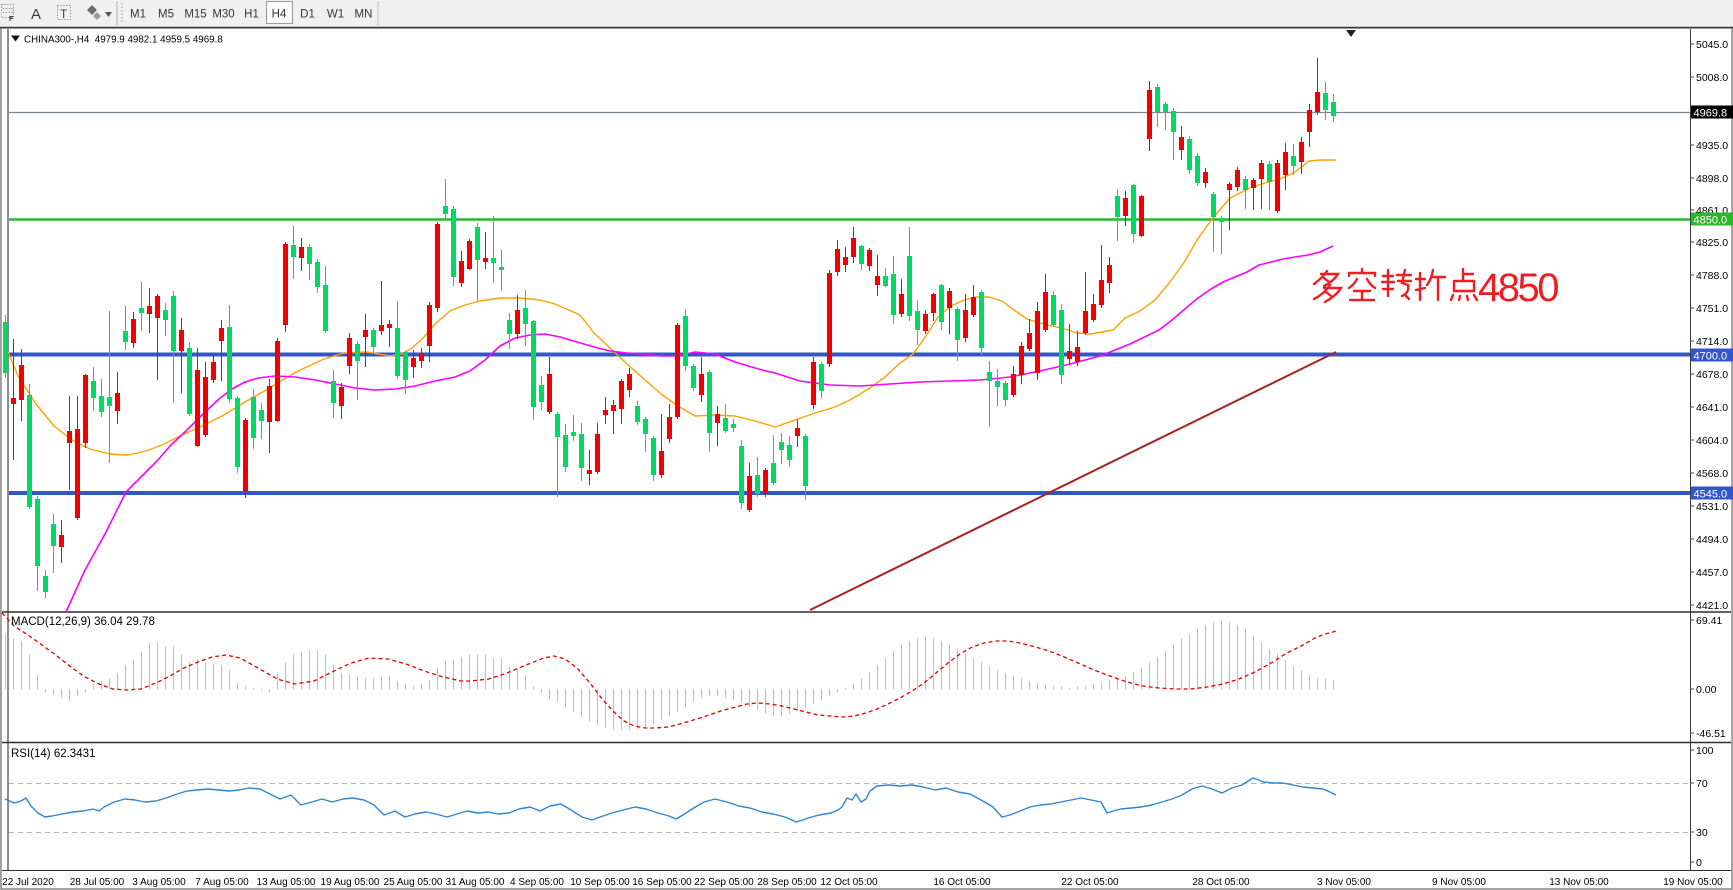 This screenshot has height=890, width=1733. I want to click on svg-text: 4825.0, so click(1712, 243).